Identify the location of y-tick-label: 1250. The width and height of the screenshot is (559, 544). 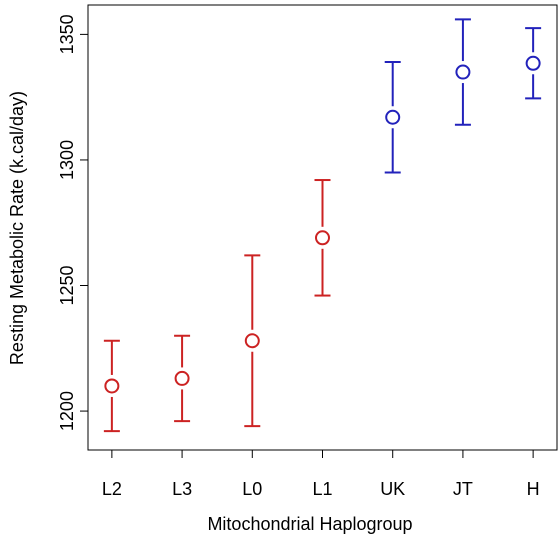
(67, 285).